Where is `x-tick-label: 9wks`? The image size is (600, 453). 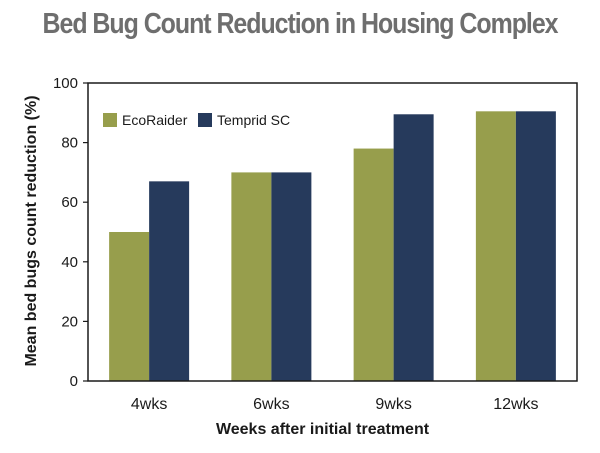 x-tick-label: 9wks is located at coordinates (393, 404).